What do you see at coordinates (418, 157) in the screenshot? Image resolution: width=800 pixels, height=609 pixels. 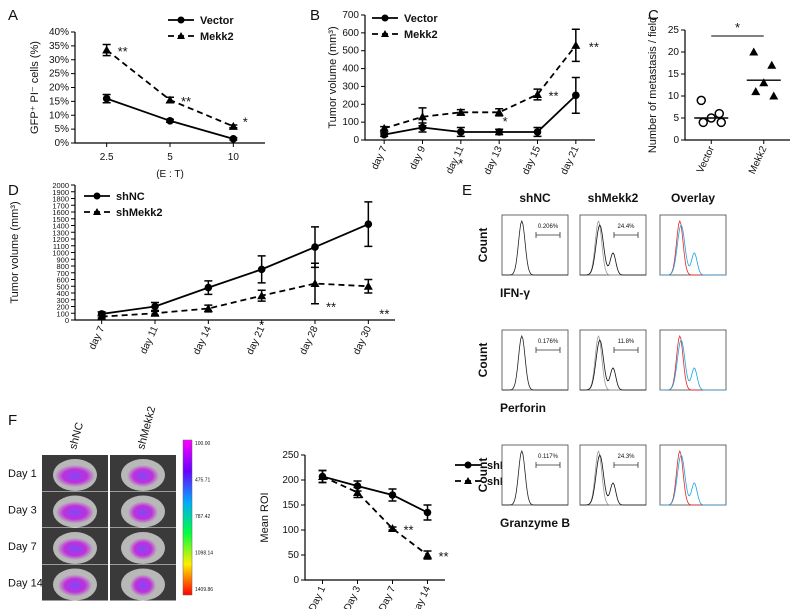 I see `x-tick-label: day 9` at bounding box center [418, 157].